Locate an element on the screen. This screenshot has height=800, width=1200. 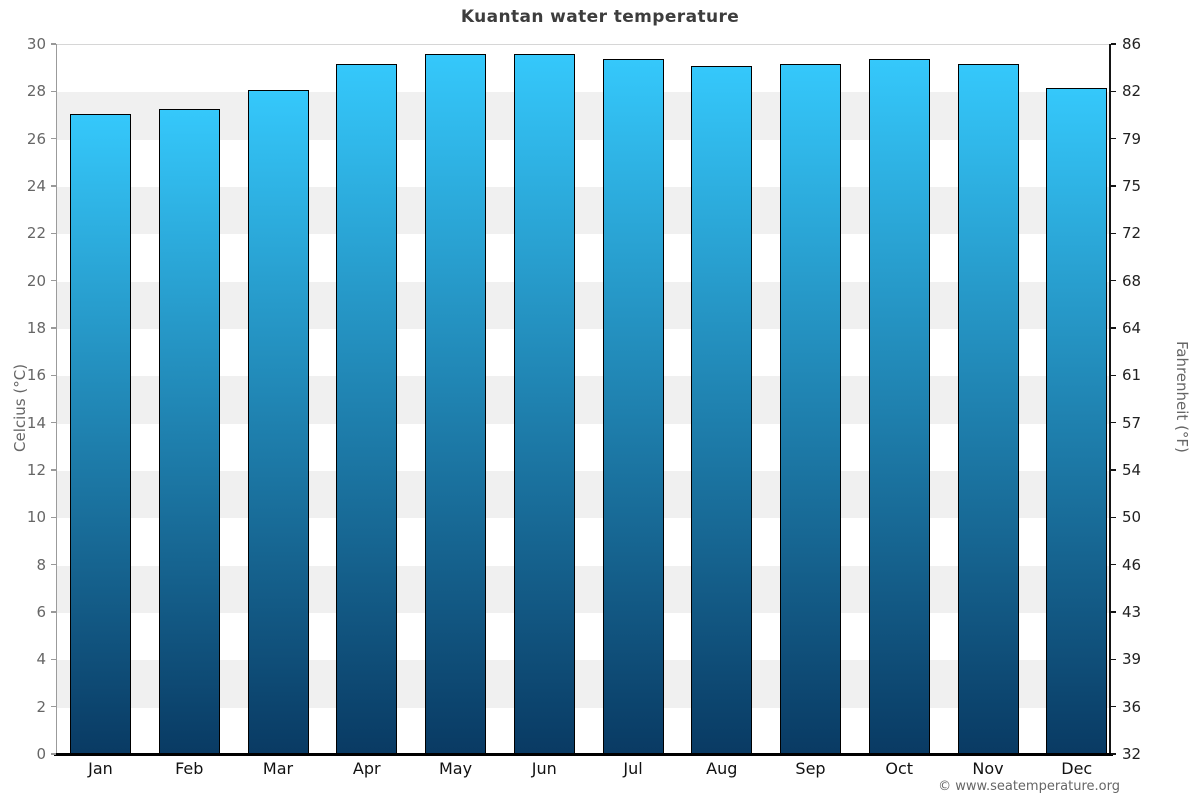
x-axis-label-nov: Nov is located at coordinates (988, 768).